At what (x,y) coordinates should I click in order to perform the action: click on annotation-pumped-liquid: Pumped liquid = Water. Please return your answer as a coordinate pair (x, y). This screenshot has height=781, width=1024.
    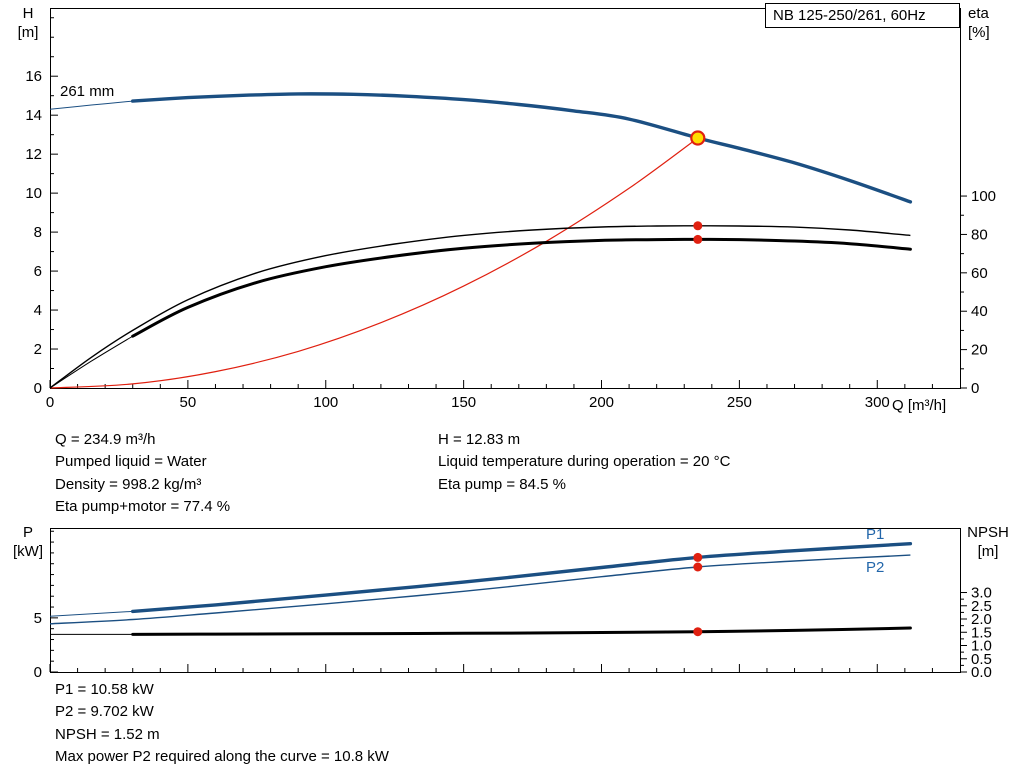
    Looking at the image, I should click on (131, 462).